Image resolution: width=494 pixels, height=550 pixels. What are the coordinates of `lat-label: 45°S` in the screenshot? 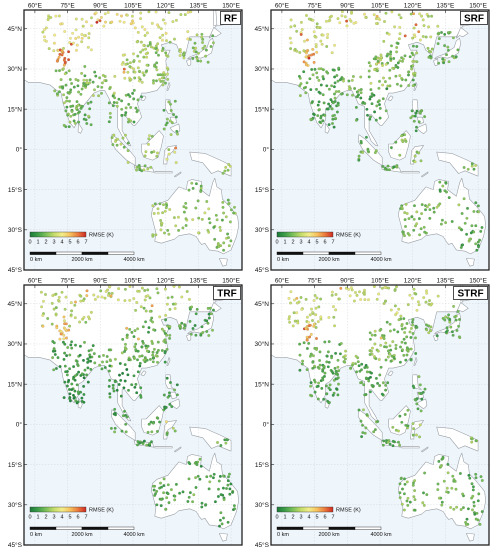 It's located at (262, 545).